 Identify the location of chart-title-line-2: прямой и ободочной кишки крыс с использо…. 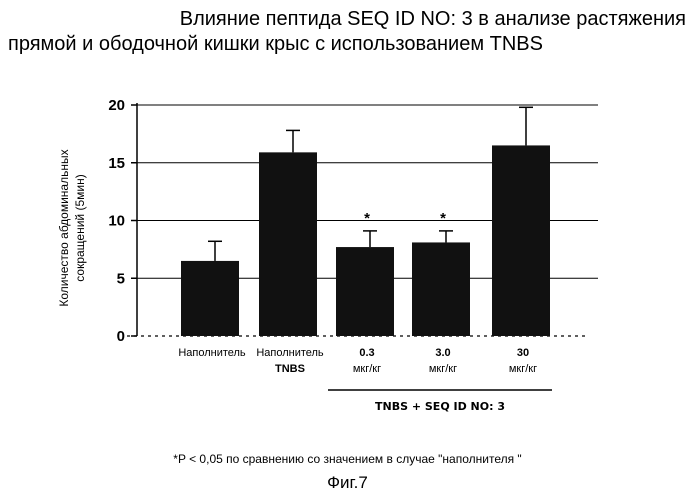
(275, 44).